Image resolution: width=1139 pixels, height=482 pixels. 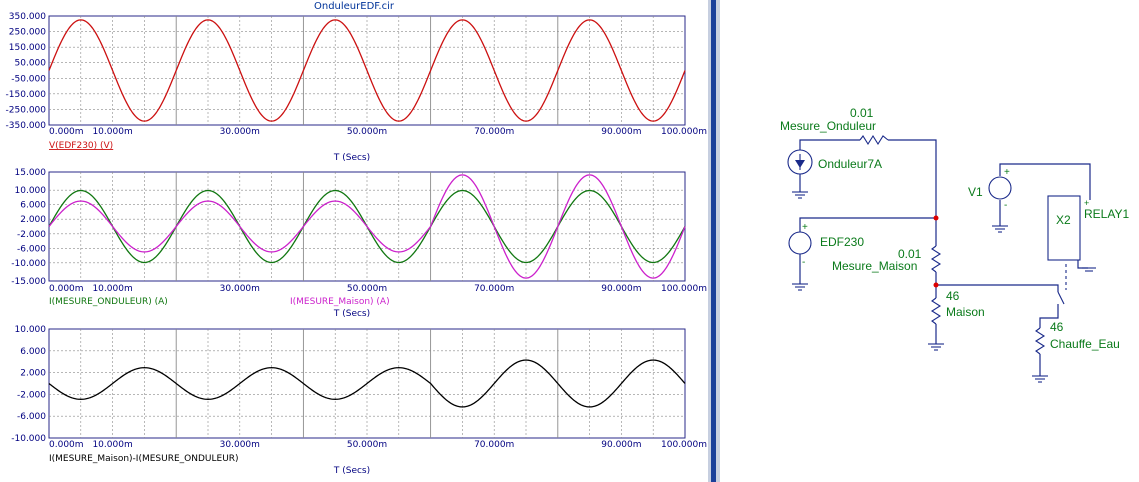 What do you see at coordinates (26, 95) in the screenshot?
I see `y-tick-label: -150.000` at bounding box center [26, 95].